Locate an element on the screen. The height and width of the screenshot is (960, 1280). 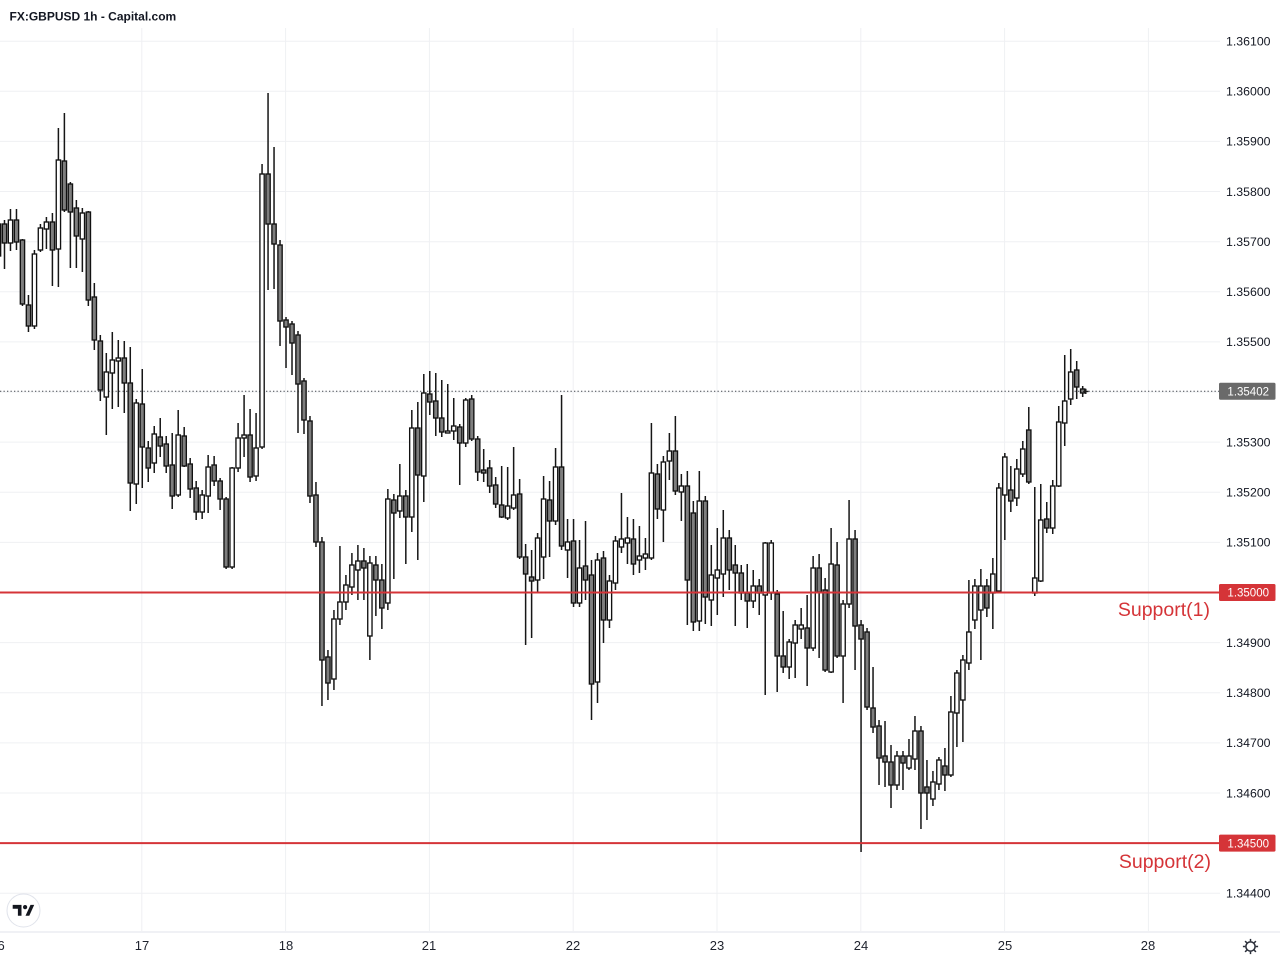
svg-text: 16 is located at coordinates (2, 945).